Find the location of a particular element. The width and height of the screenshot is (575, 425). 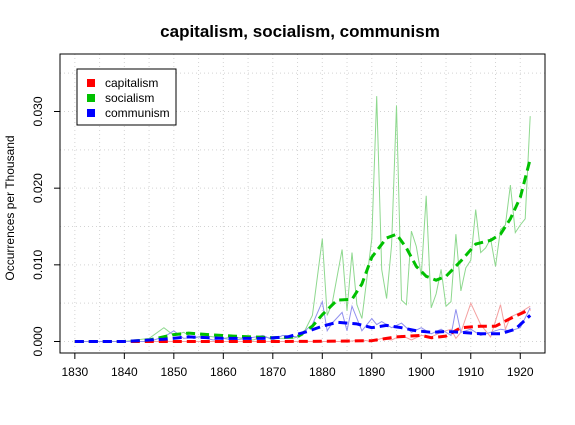

y-tick-label: 0.000 is located at coordinates (38, 341).